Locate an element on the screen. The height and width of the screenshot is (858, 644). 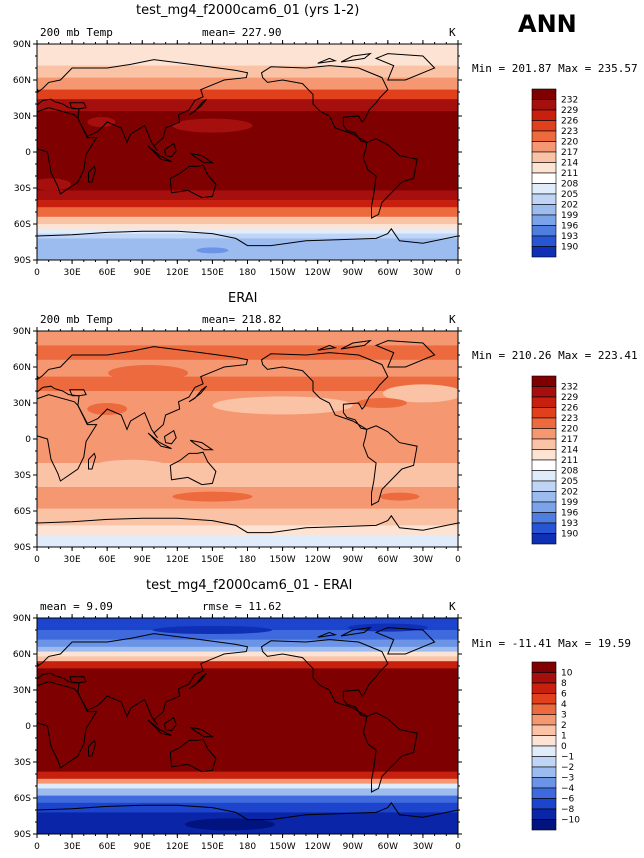
lat-tick-label: 30N is located at coordinates (22, 691).